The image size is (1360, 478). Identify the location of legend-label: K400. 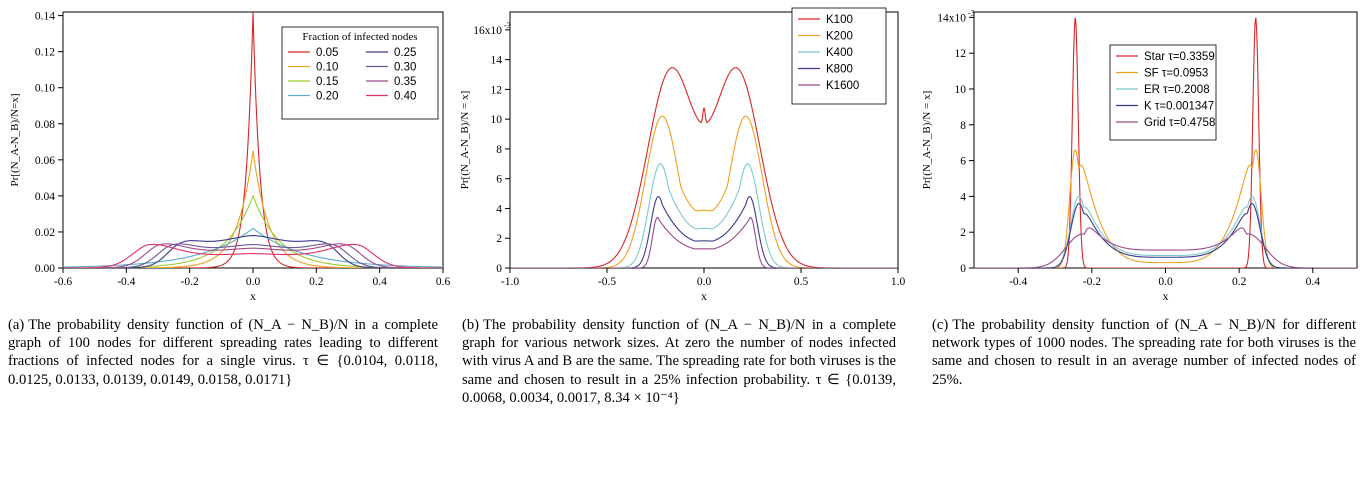
(839, 53).